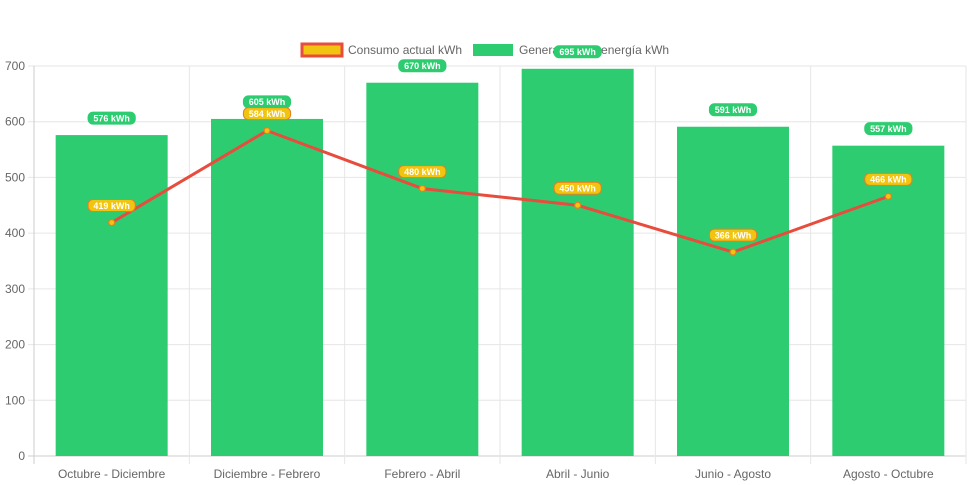 The height and width of the screenshot is (485, 971). What do you see at coordinates (405, 50) in the screenshot?
I see `legend-label-consumo: Consumo actual kWh` at bounding box center [405, 50].